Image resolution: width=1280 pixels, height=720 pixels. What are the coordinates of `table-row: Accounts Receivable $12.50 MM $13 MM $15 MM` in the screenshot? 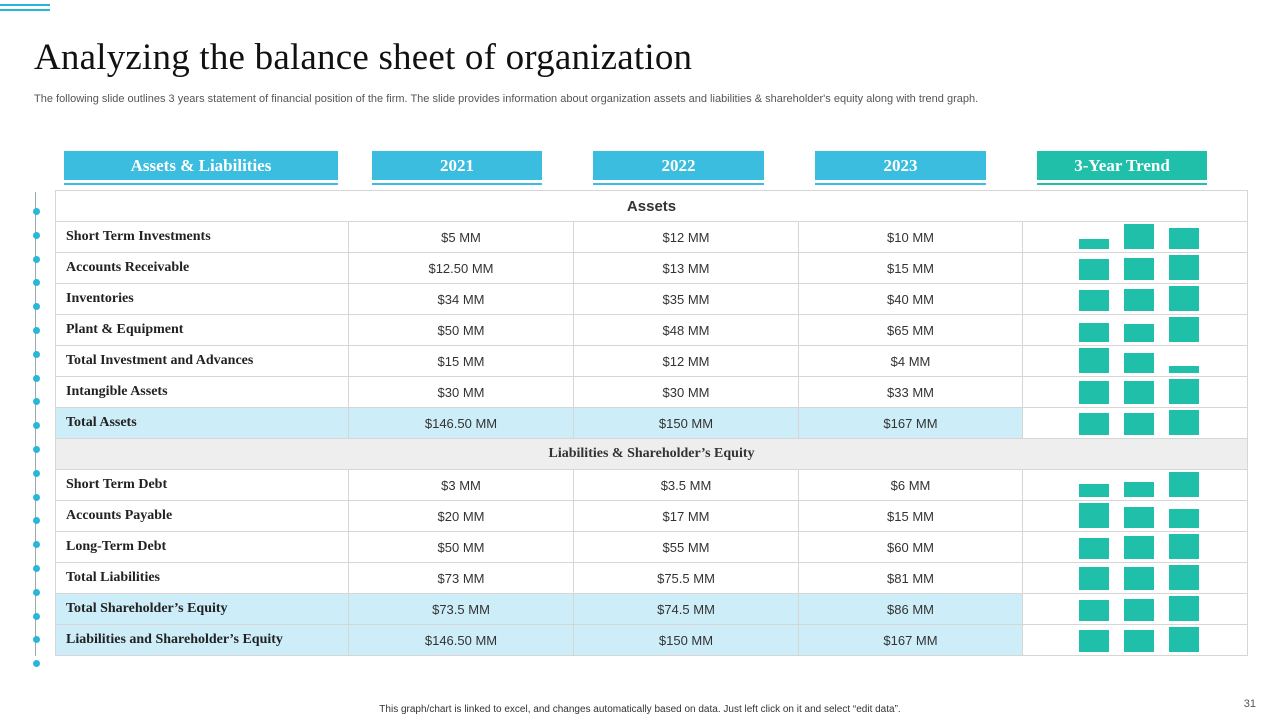 It's located at (652, 268).